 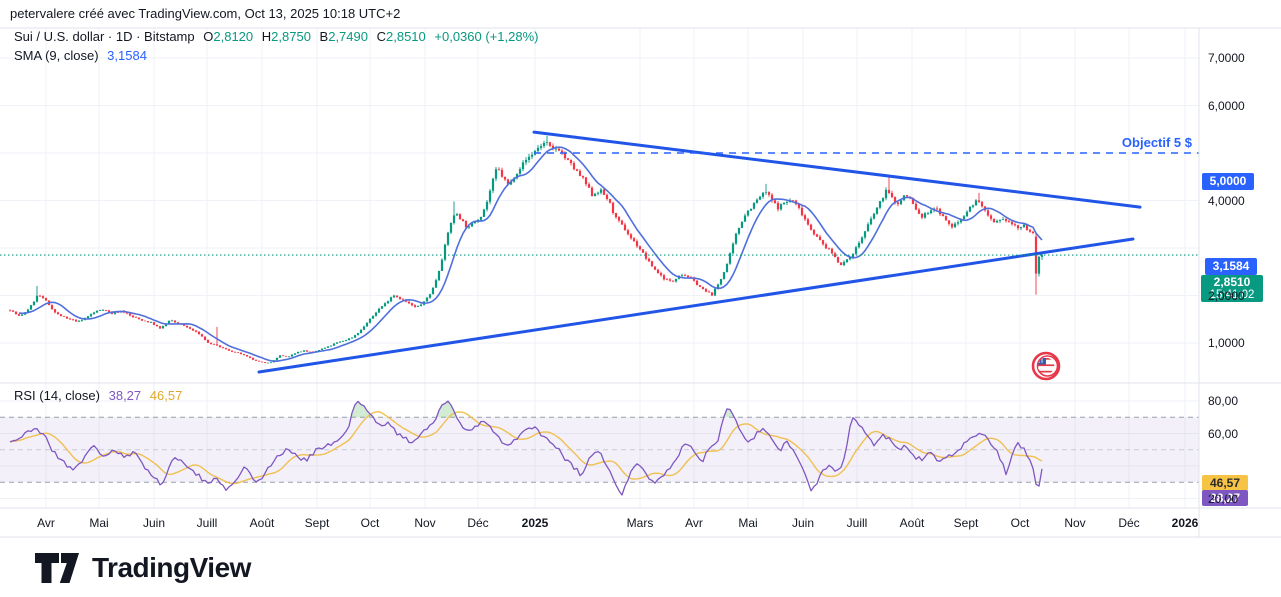 I want to click on open-label: O, so click(x=208, y=36).